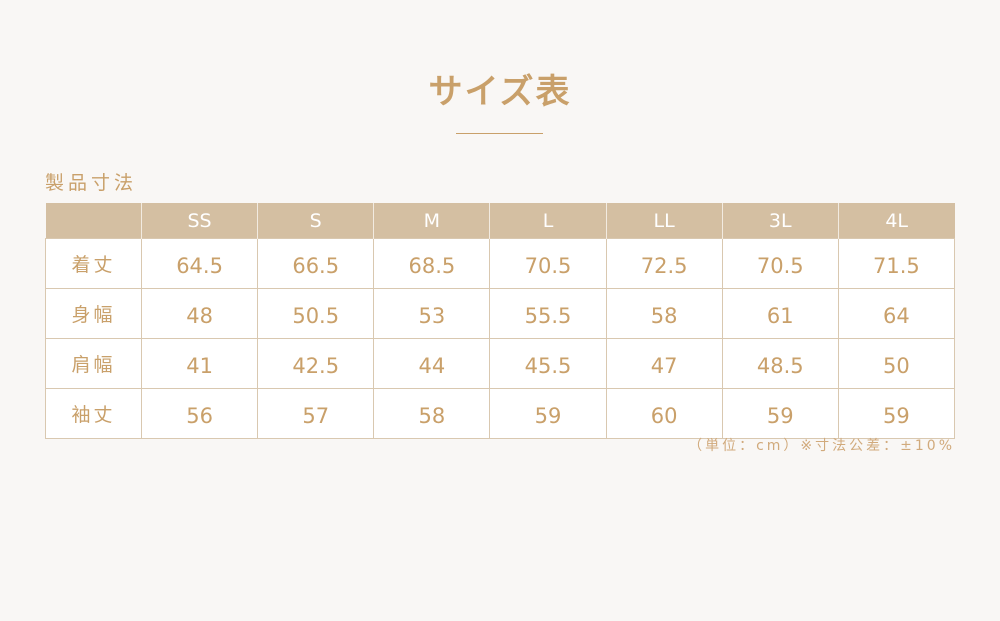 Image resolution: width=1000 pixels, height=621 pixels. I want to click on row-label: 身幅, so click(93, 313).